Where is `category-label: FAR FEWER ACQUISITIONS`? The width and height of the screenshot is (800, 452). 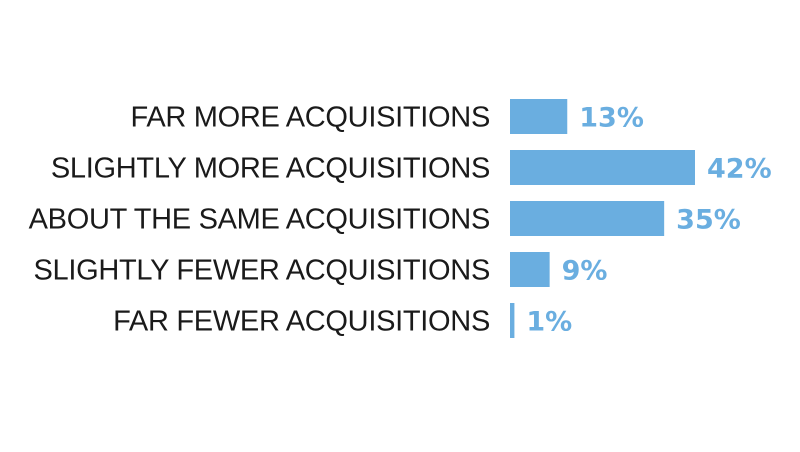 category-label: FAR FEWER ACQUISITIONS is located at coordinates (301, 322).